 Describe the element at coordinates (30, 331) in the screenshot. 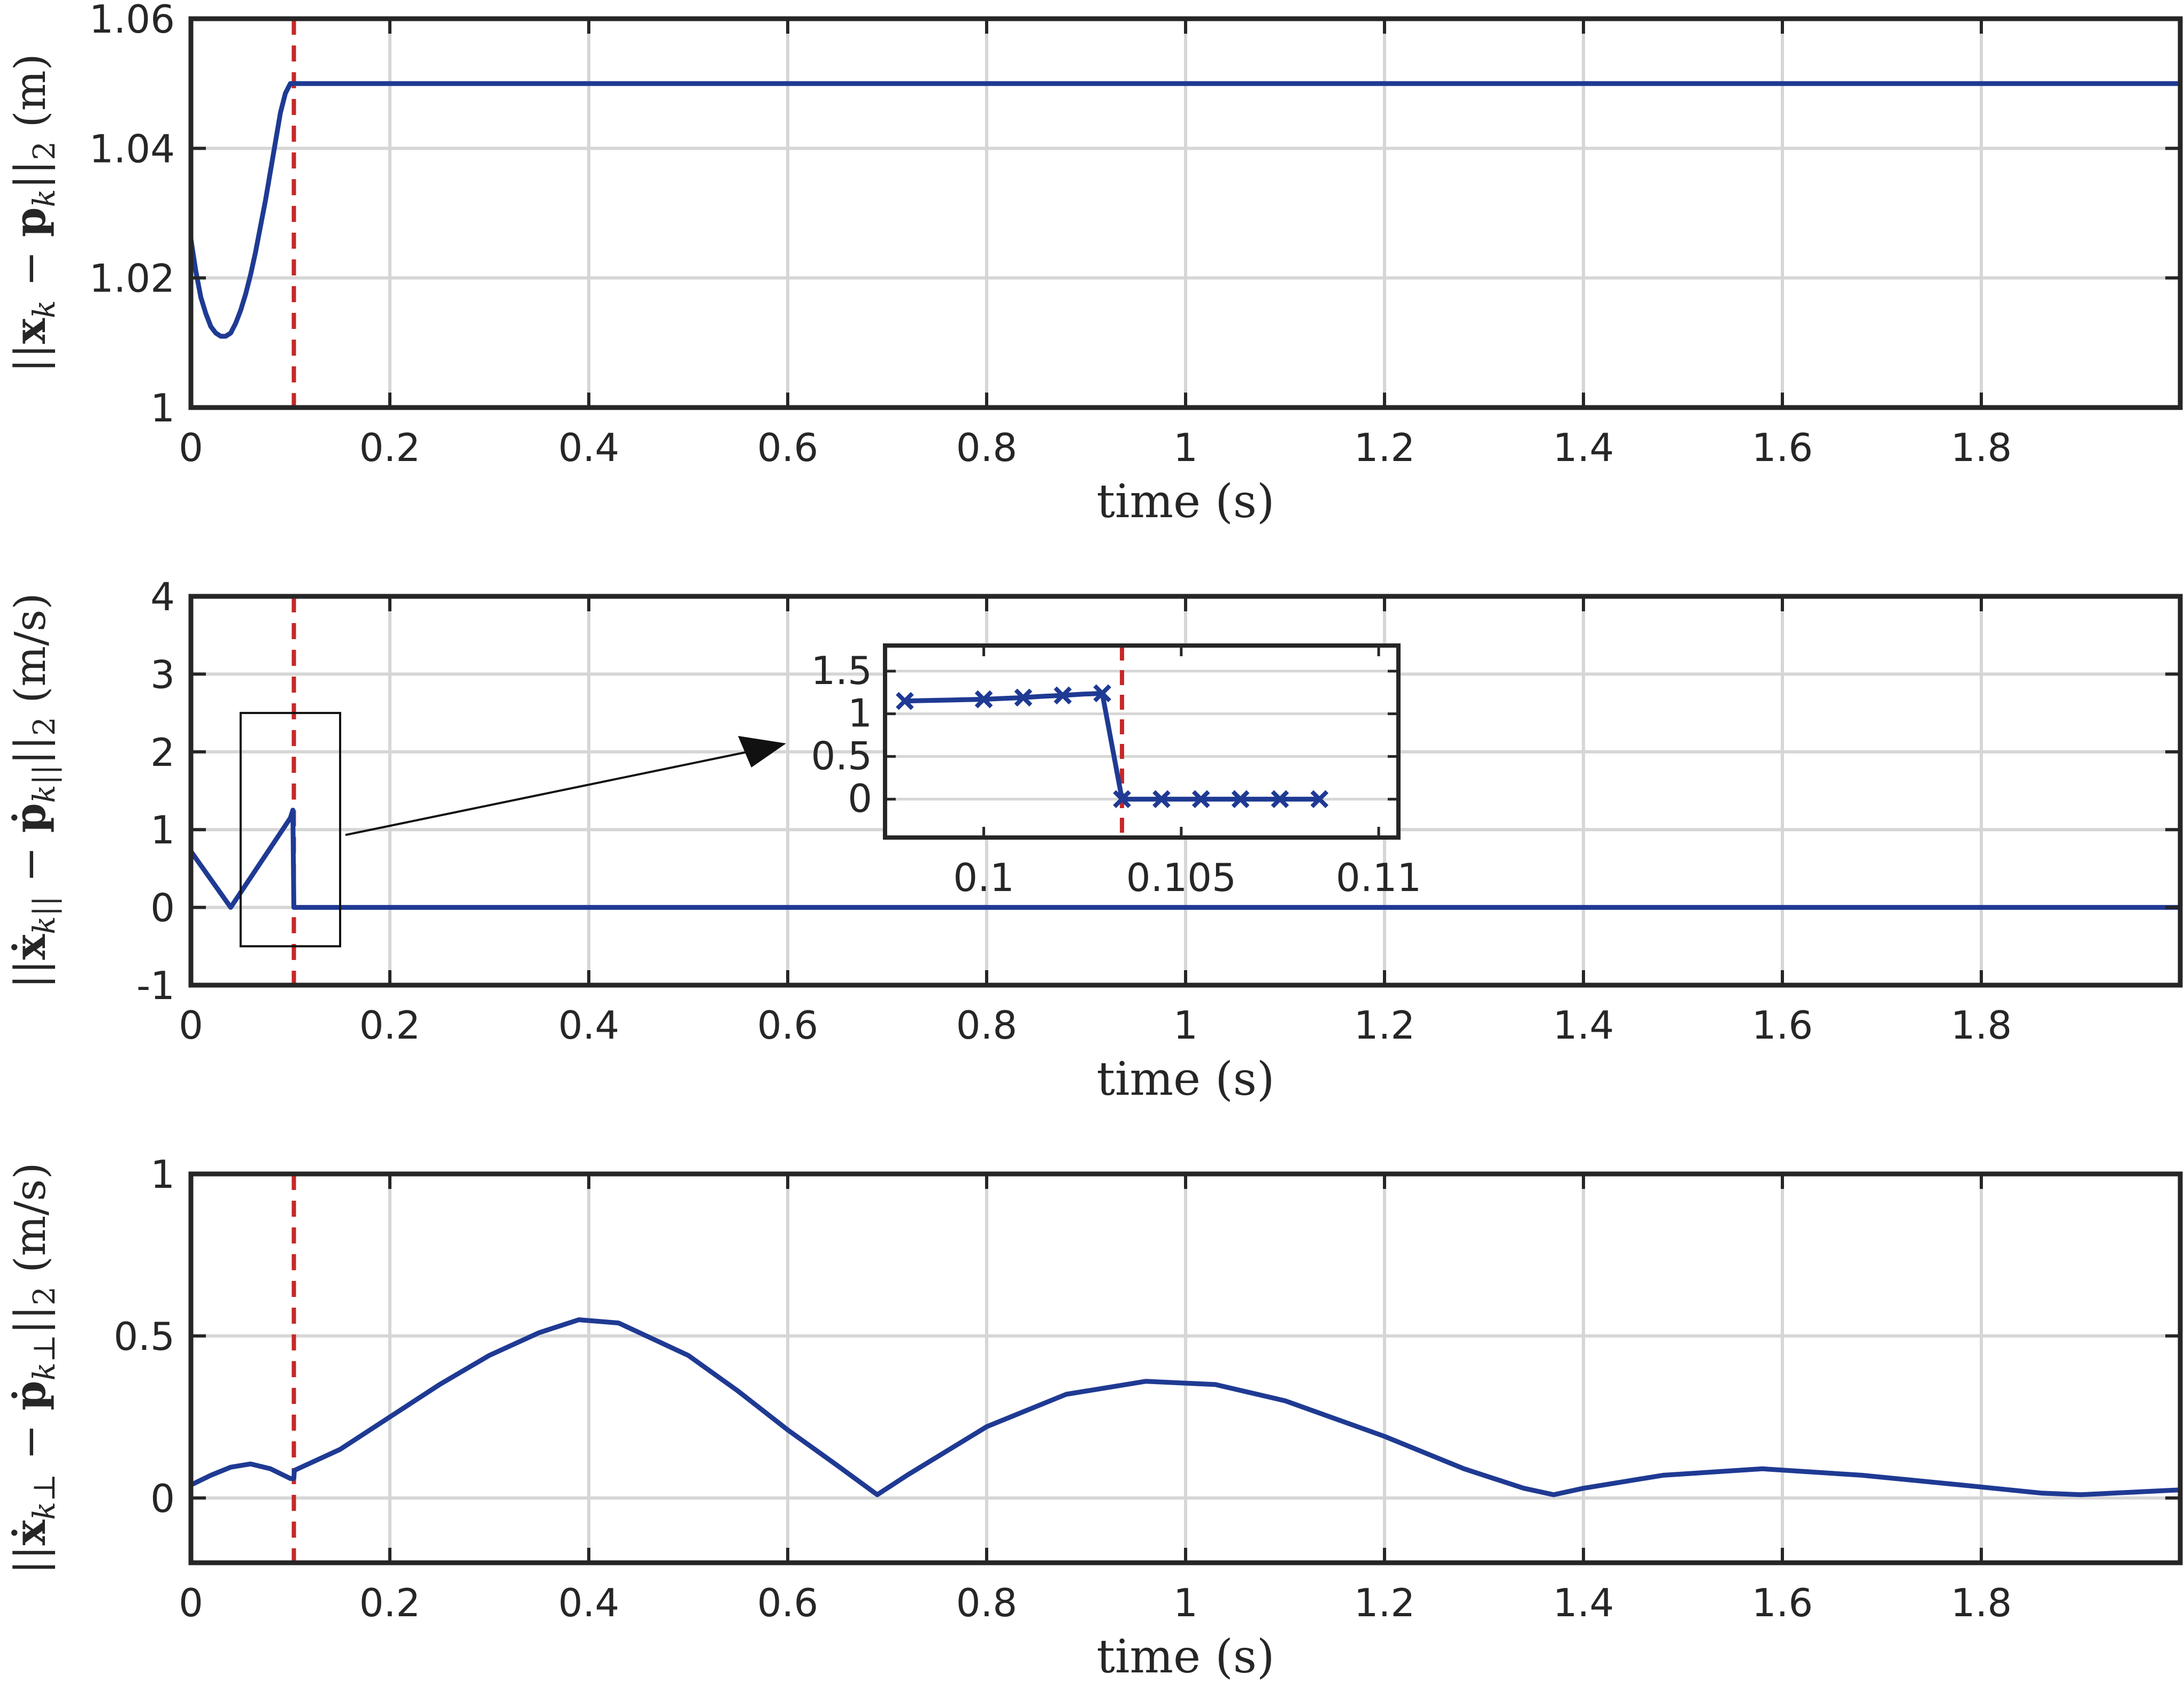

I see `y-axis-label-part: x` at that location.